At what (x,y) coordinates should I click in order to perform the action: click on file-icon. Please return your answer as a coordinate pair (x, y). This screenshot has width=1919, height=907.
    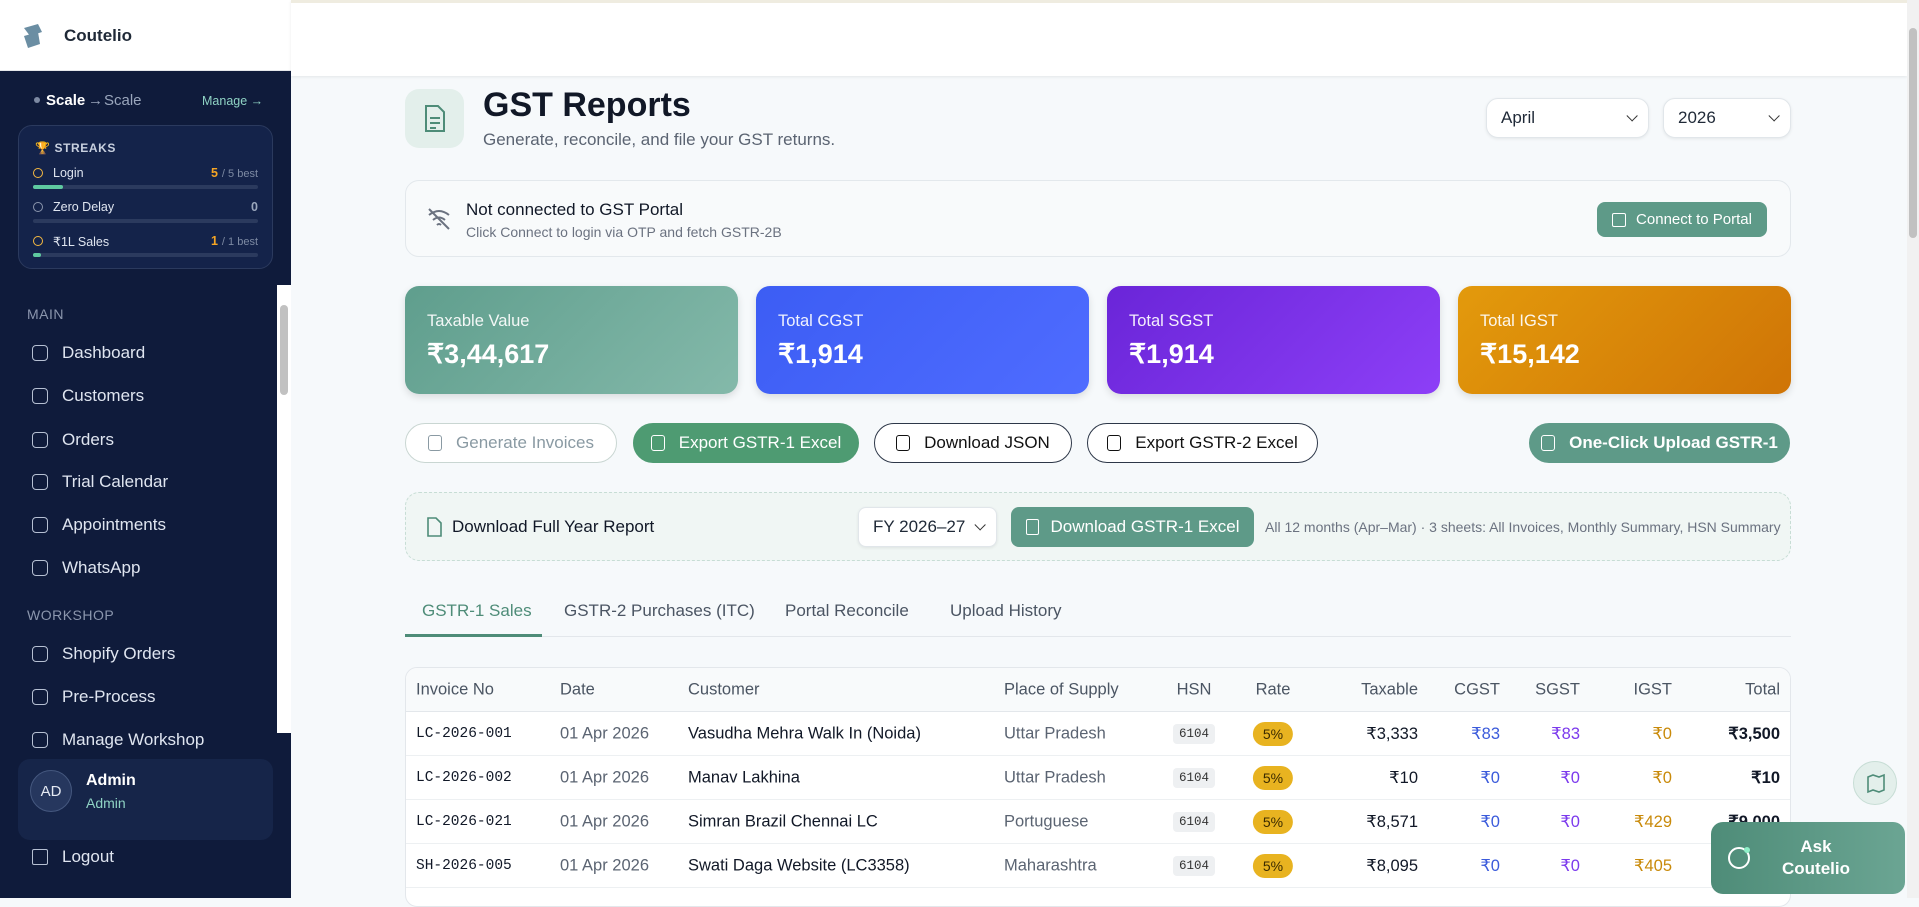
    Looking at the image, I should click on (434, 527).